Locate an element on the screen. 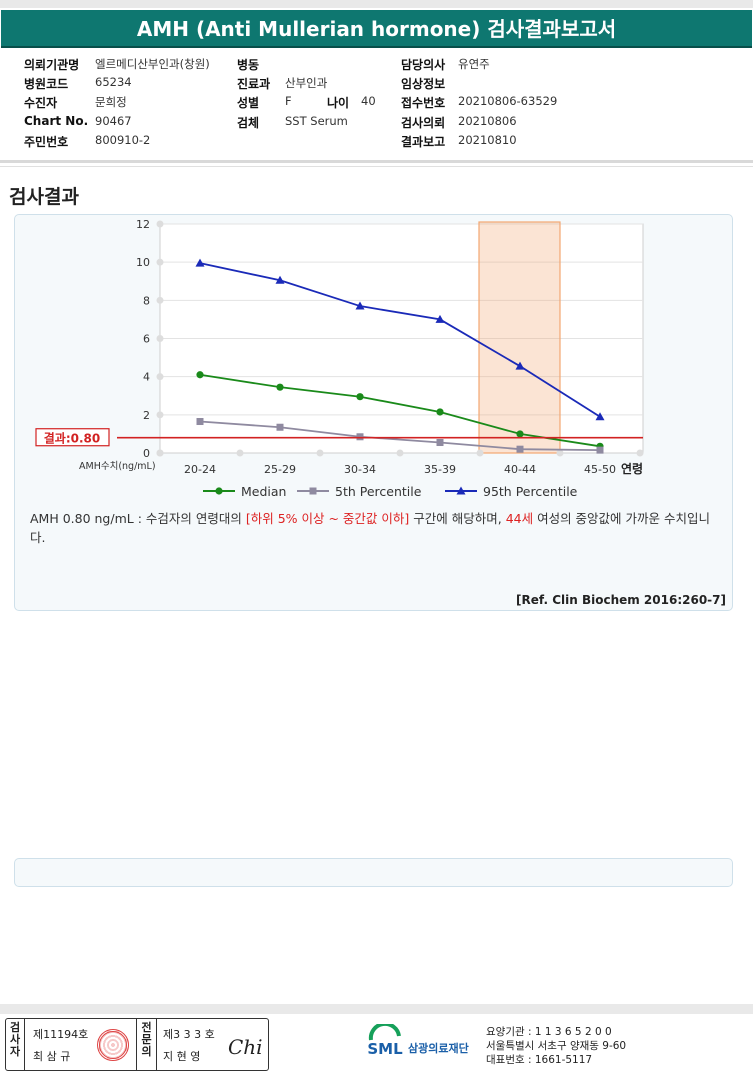 Image resolution: width=753 pixels, height=1081 pixels. y-tick-label: 4 is located at coordinates (146, 377).